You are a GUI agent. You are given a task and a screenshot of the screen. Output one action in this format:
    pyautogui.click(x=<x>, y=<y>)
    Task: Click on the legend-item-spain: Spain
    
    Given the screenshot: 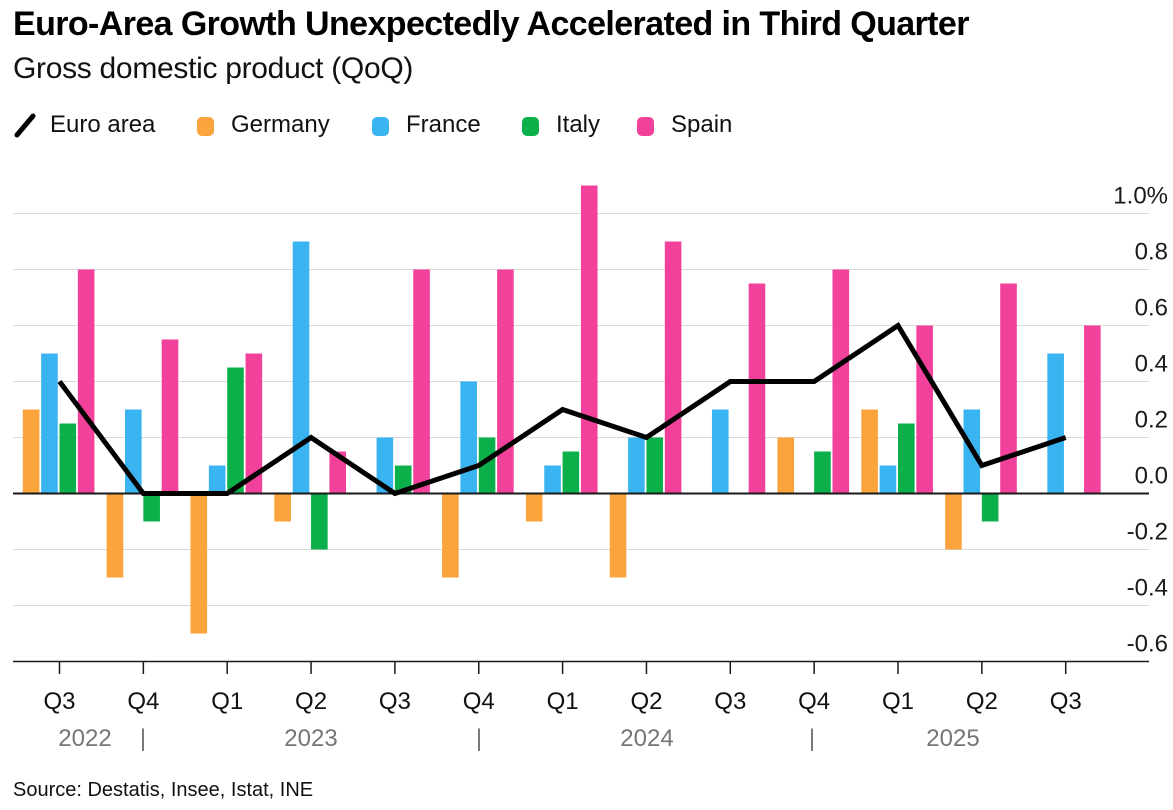 What is the action you would take?
    pyautogui.click(x=684, y=125)
    